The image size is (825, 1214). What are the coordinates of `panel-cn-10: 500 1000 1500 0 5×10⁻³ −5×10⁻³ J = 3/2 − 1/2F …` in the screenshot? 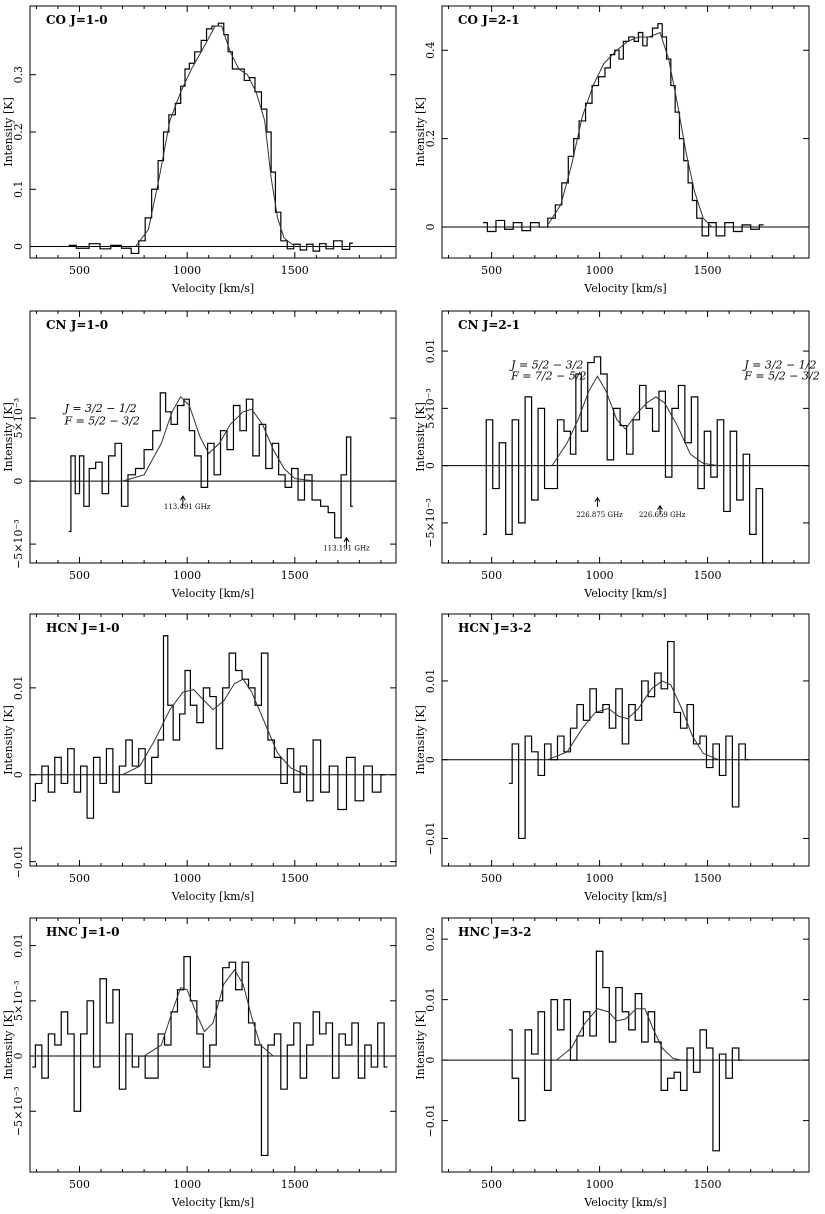 It's located at (199, 455).